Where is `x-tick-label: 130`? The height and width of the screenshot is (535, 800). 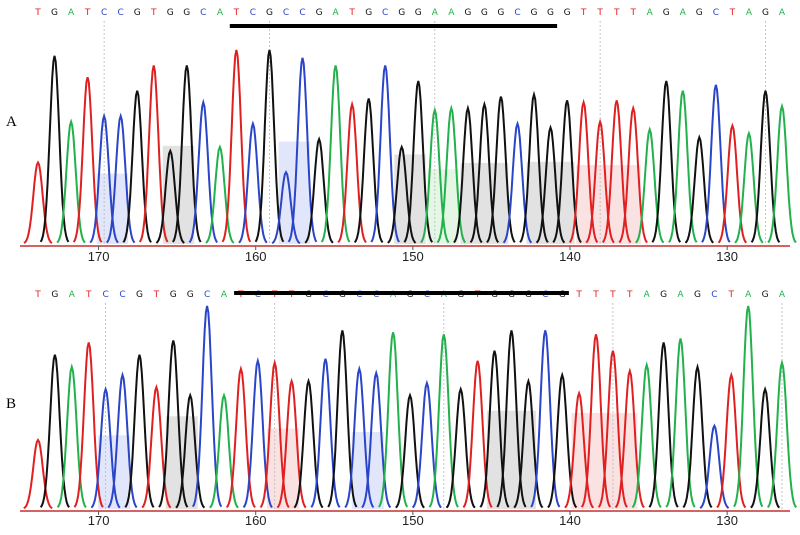
x-tick-label: 130 is located at coordinates (727, 256).